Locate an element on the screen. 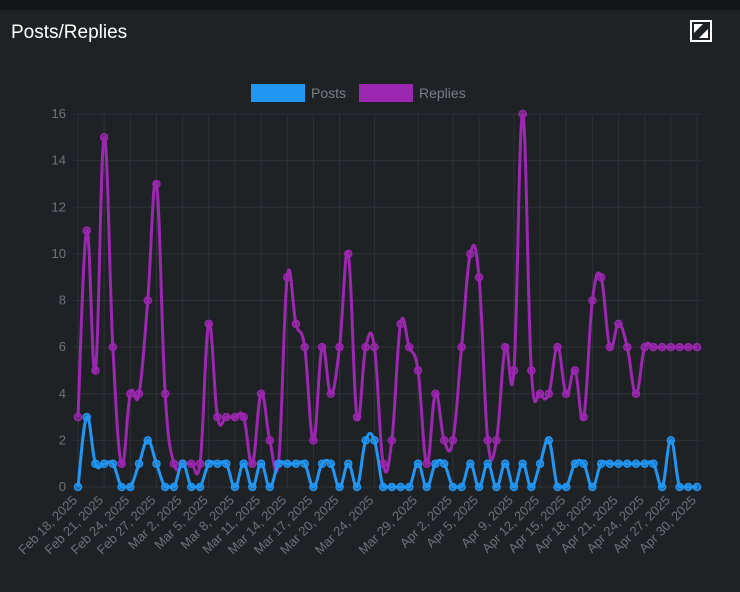 This screenshot has height=592, width=740. y-tick-label: 6 is located at coordinates (62, 346).